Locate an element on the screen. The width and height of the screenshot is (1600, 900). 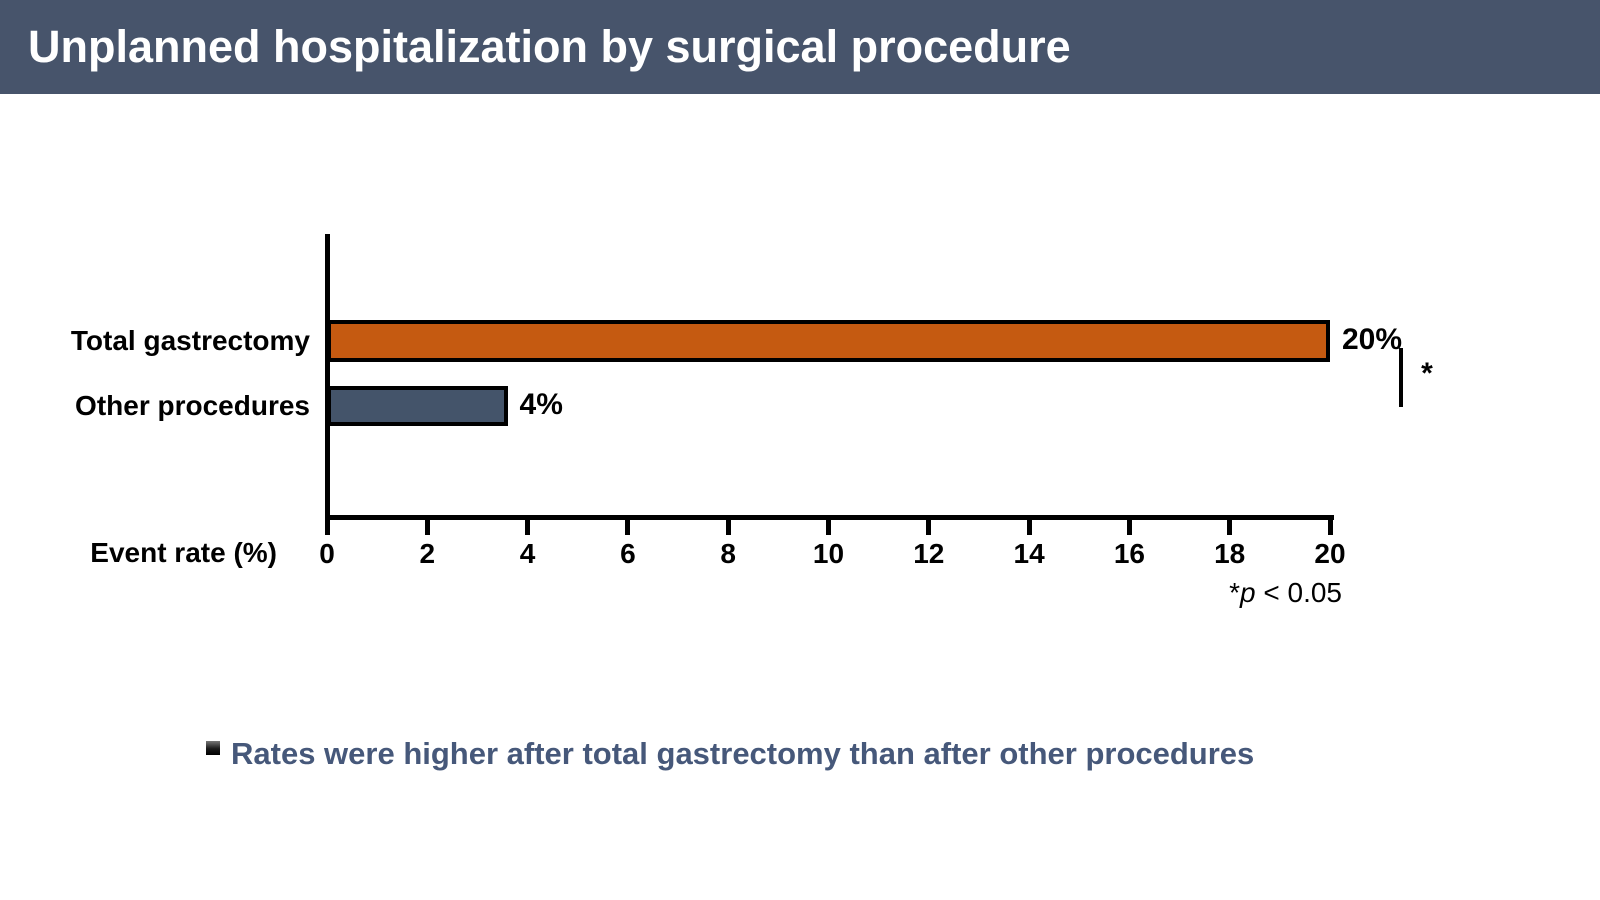
category-label: Total gastrectomy is located at coordinates (190, 340).